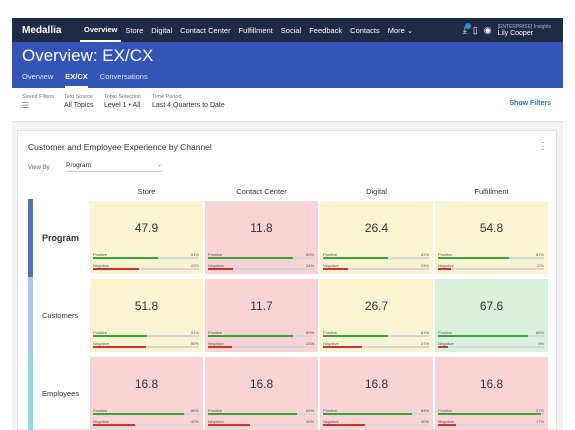 This screenshot has width=575, height=430. I want to click on filter-sliders-icon: ☰, so click(26, 105).